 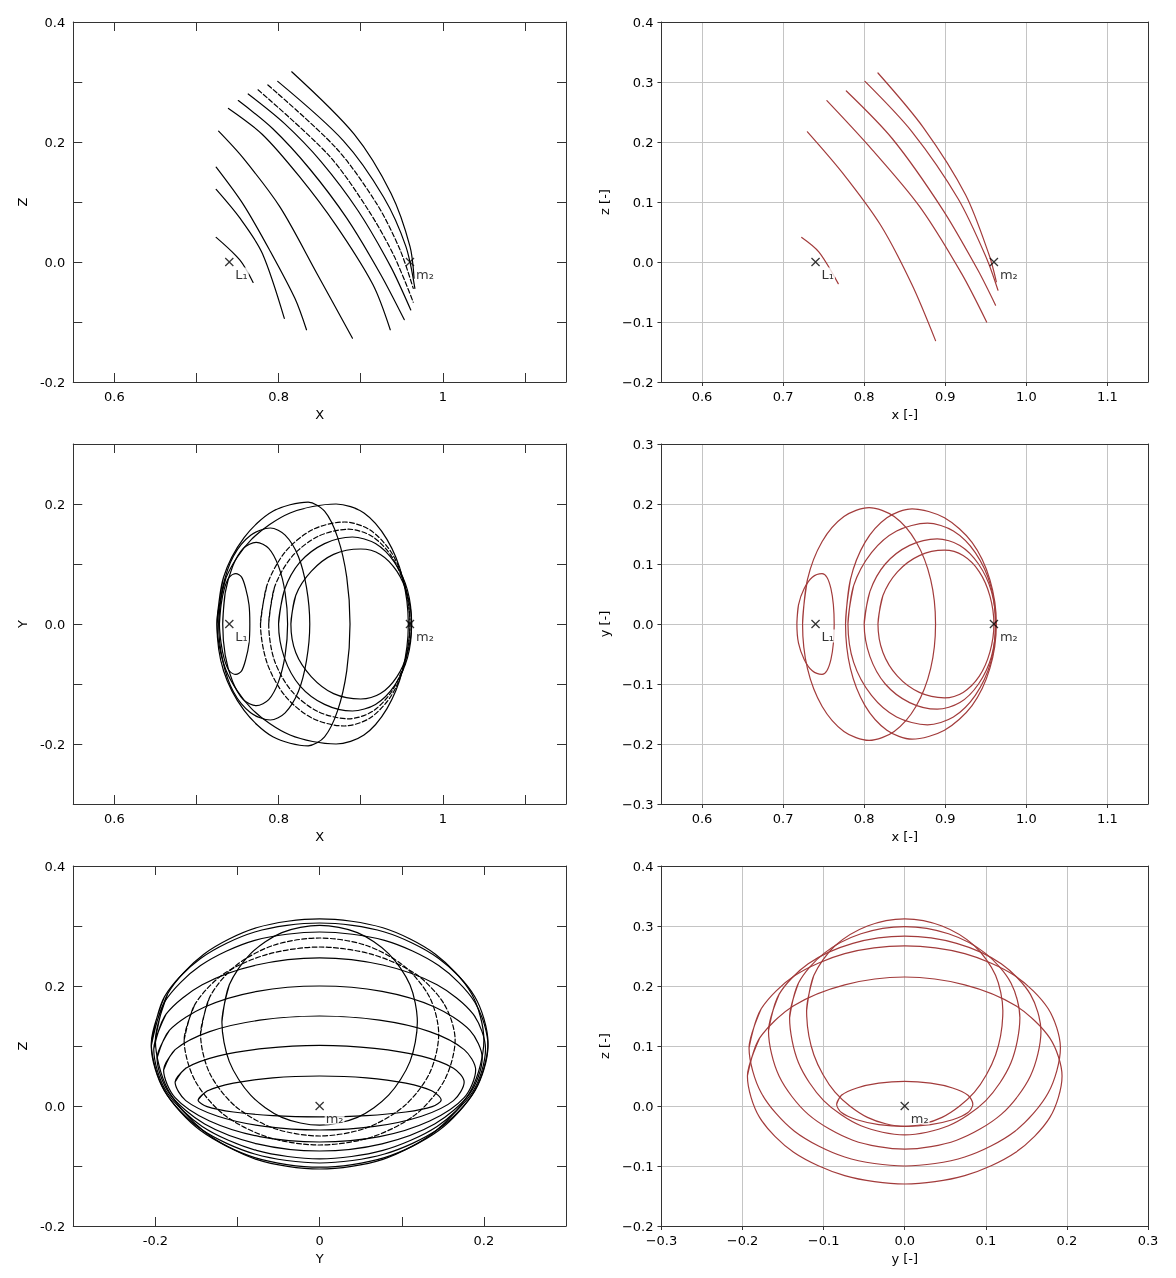 What do you see at coordinates (905, 1258) in the screenshot?
I see `x-axis-title: y [-]` at bounding box center [905, 1258].